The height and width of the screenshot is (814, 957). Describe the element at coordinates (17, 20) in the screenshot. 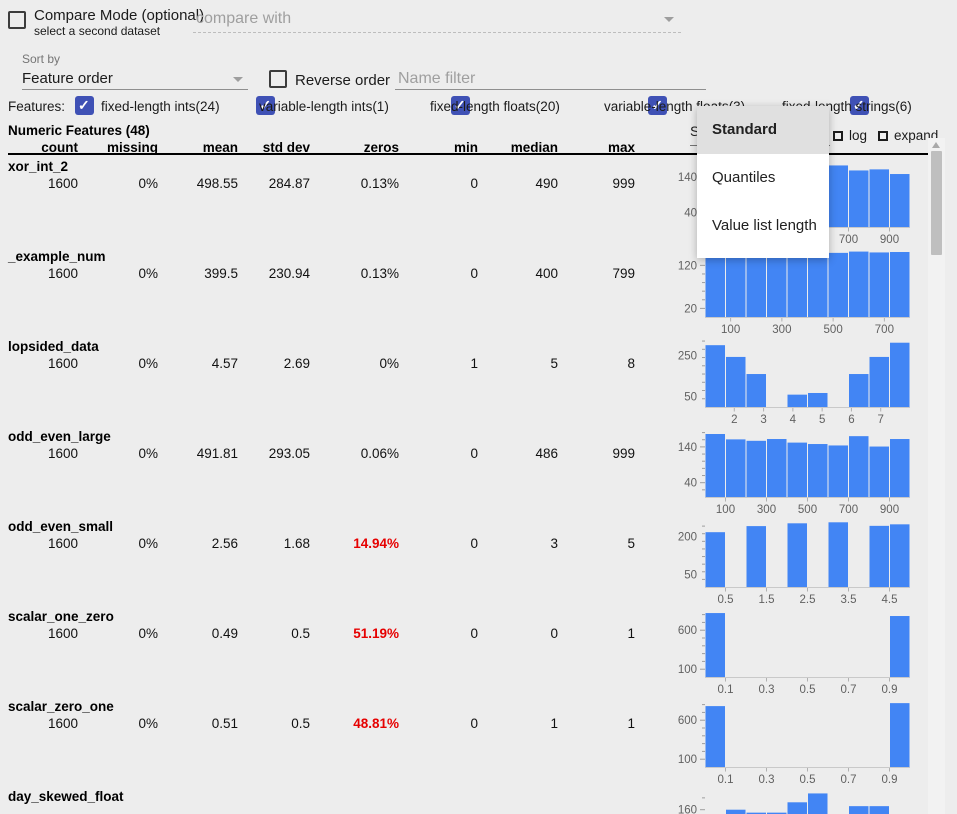

I see `compare-mode-checkbox` at that location.